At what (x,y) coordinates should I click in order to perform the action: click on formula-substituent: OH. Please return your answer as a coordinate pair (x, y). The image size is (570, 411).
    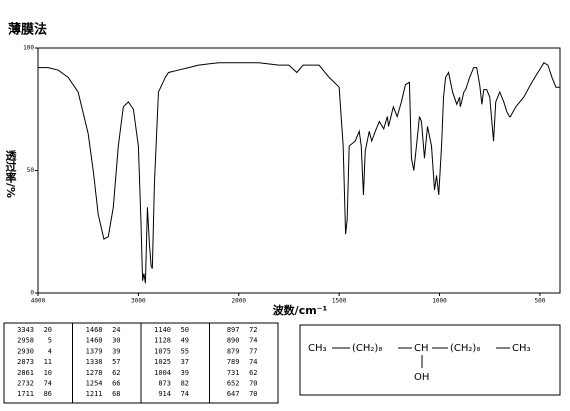
    Looking at the image, I should click on (421, 377).